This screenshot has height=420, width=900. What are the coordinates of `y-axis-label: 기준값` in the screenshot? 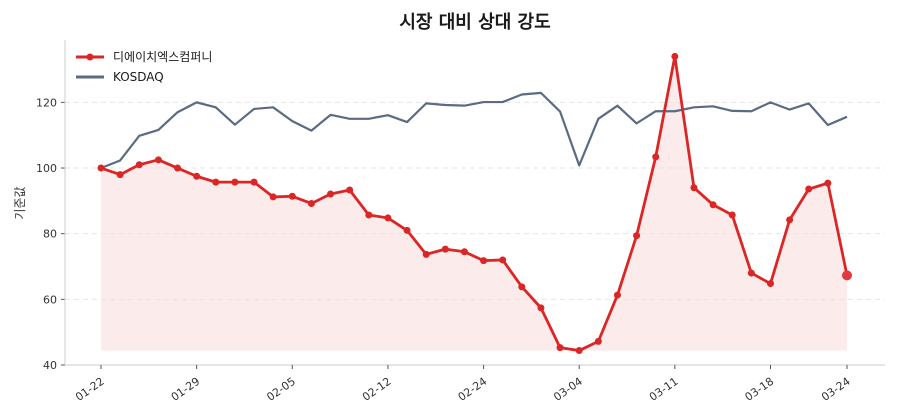 It's located at (20, 202).